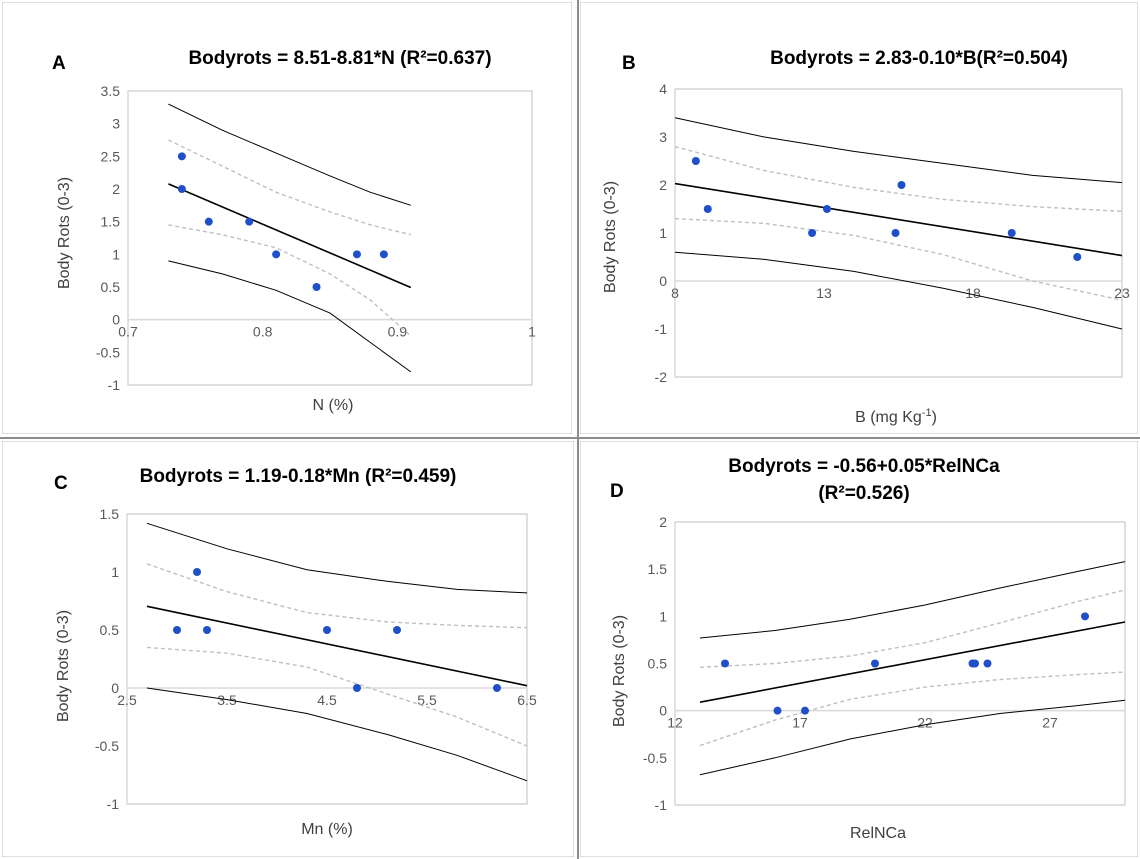 Image resolution: width=1140 pixels, height=859 pixels. I want to click on plot-area: 2.5 3.5 4.5 5.5 6.5-1-0.500.511.5, so click(316, 659).